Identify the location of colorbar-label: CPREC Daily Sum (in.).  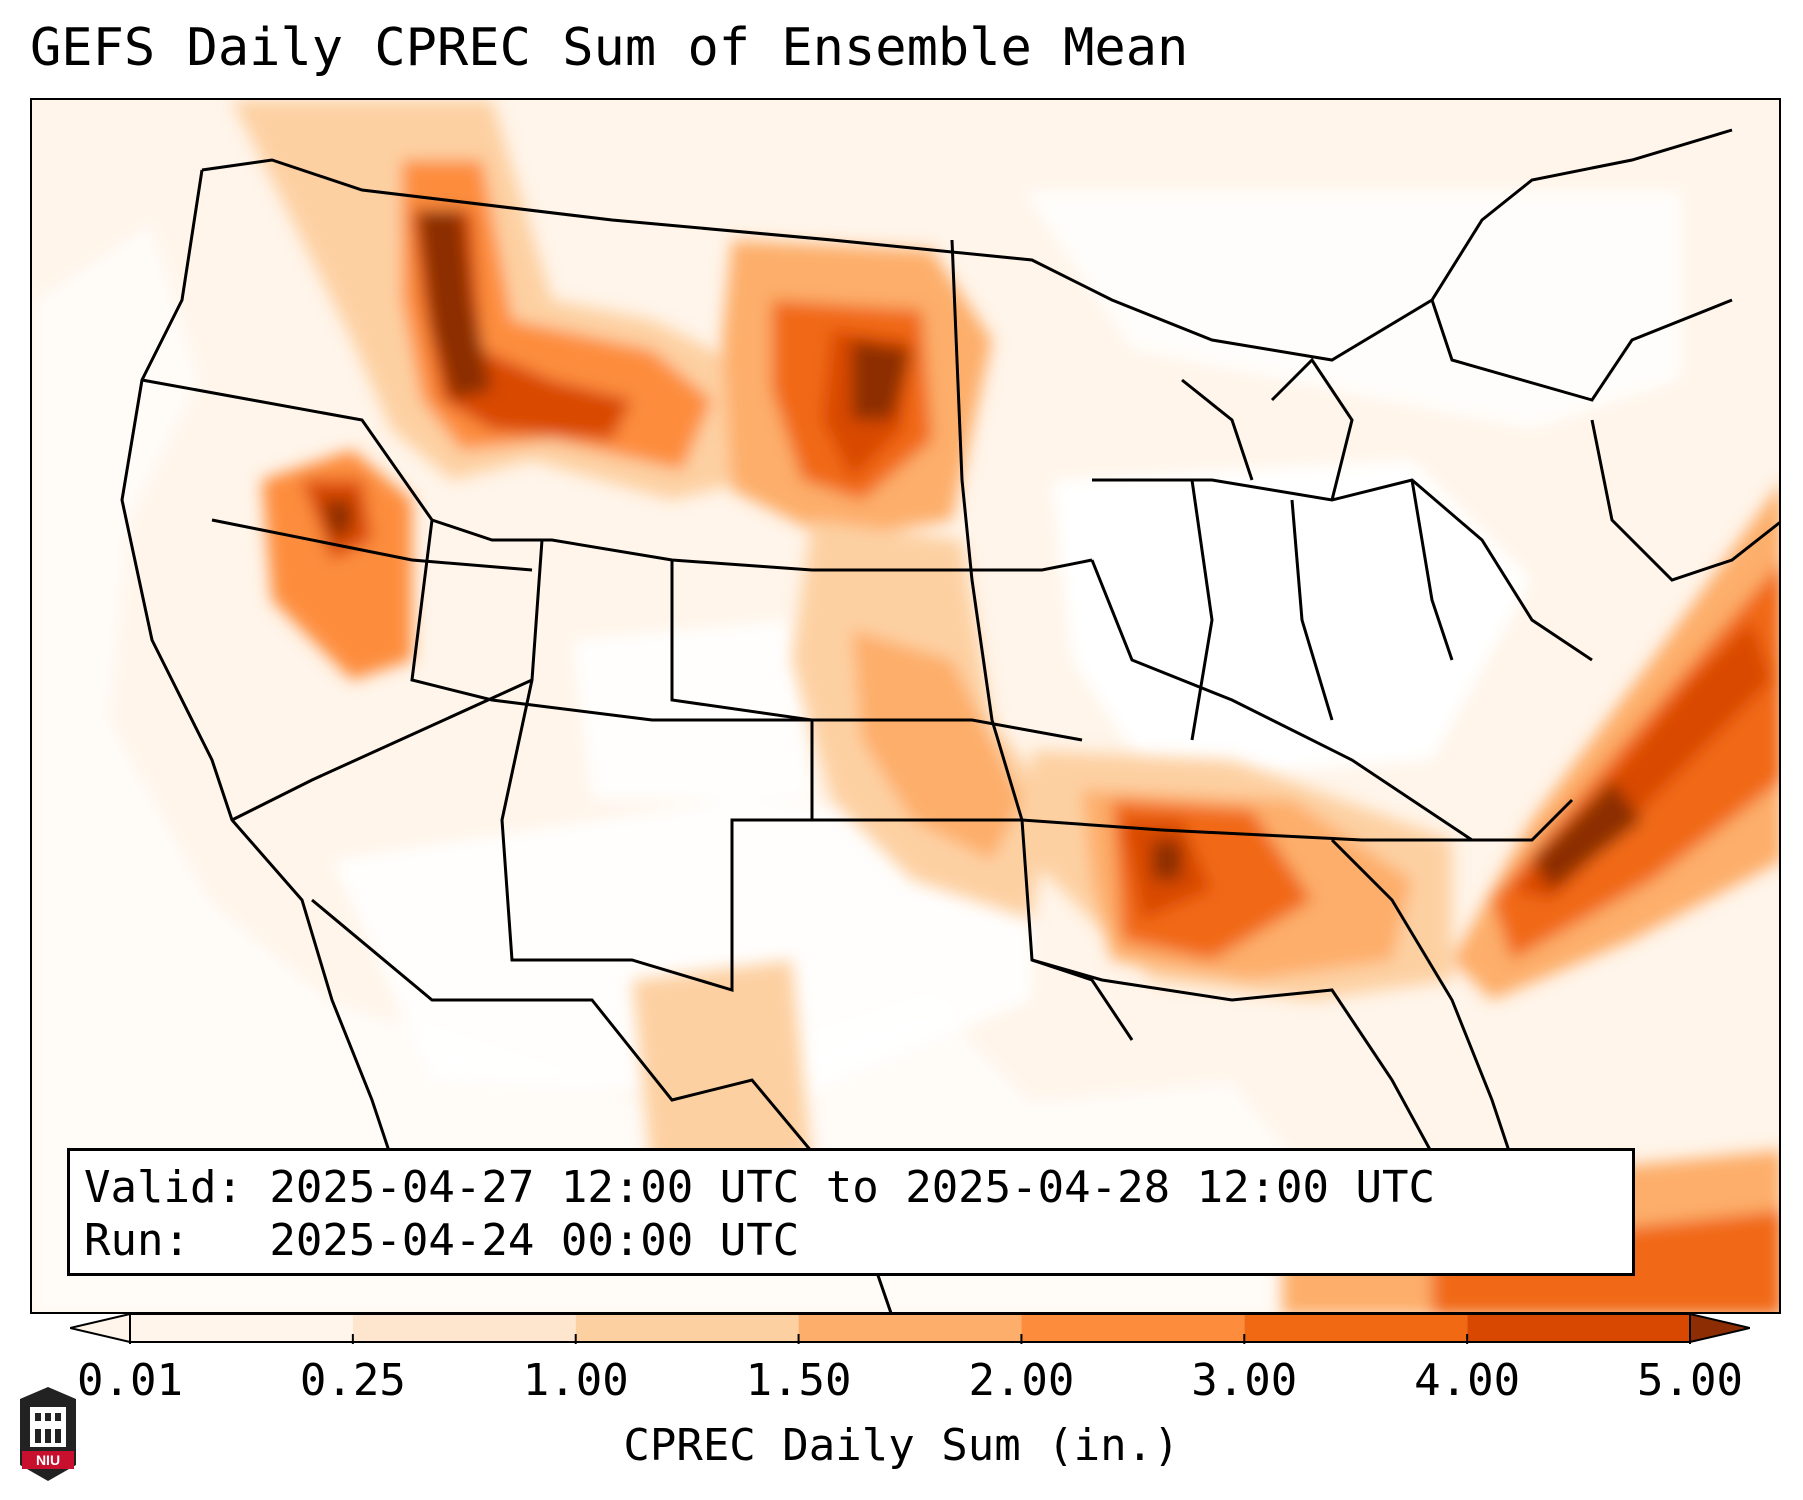
(901, 1445).